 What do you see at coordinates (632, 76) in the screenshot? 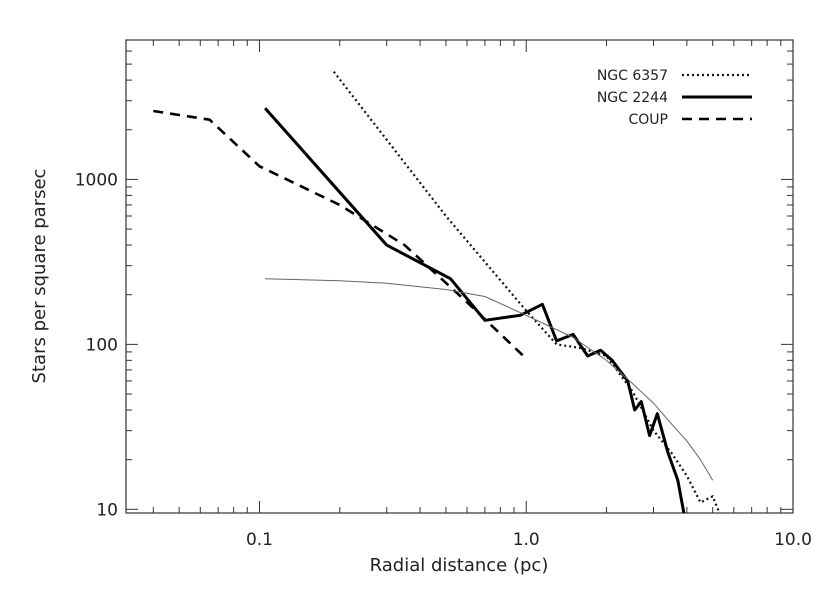
I see `legend-label: NGC 6357` at bounding box center [632, 76].